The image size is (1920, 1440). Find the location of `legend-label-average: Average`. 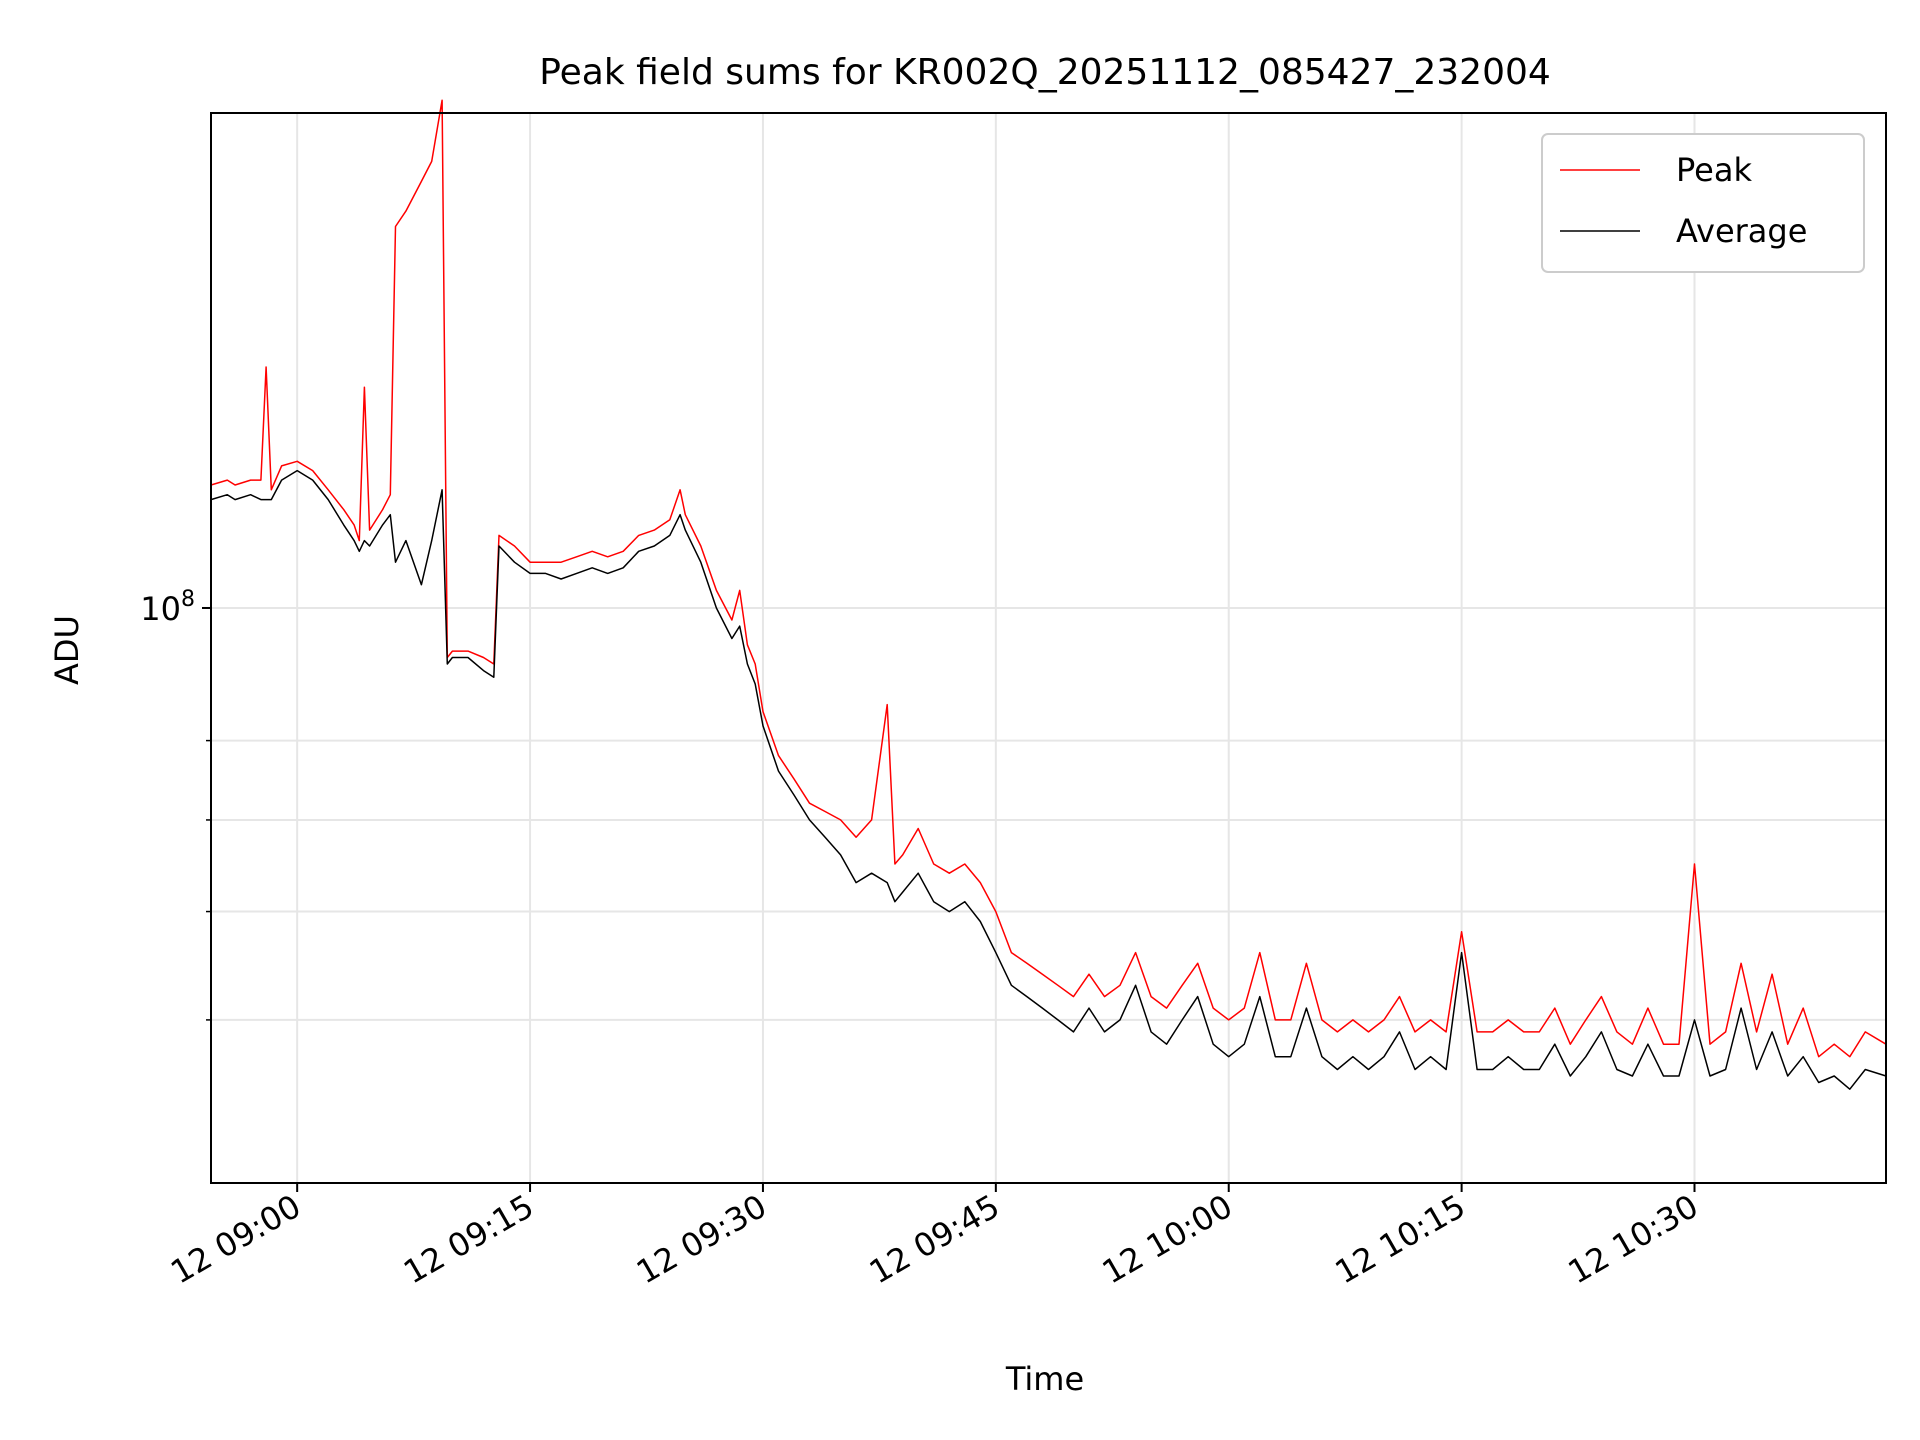

legend-label-average: Average is located at coordinates (1741, 231).